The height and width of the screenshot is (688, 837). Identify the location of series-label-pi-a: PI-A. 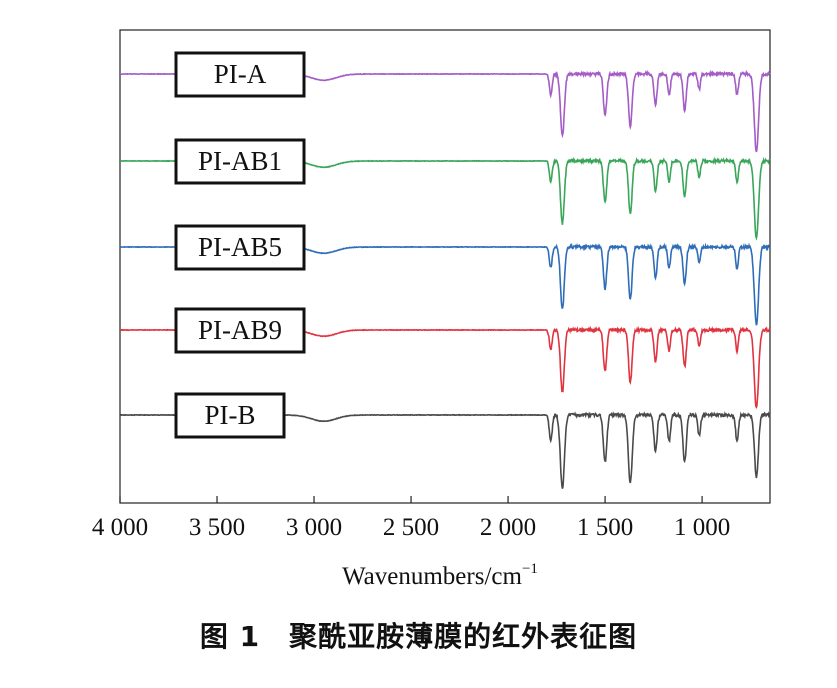
(240, 74).